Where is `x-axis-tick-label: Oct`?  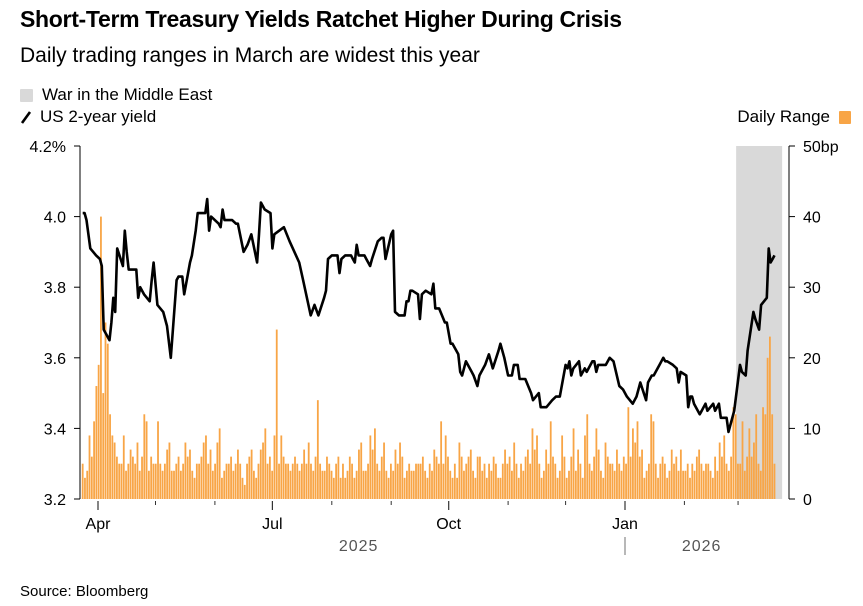 x-axis-tick-label: Oct is located at coordinates (448, 524).